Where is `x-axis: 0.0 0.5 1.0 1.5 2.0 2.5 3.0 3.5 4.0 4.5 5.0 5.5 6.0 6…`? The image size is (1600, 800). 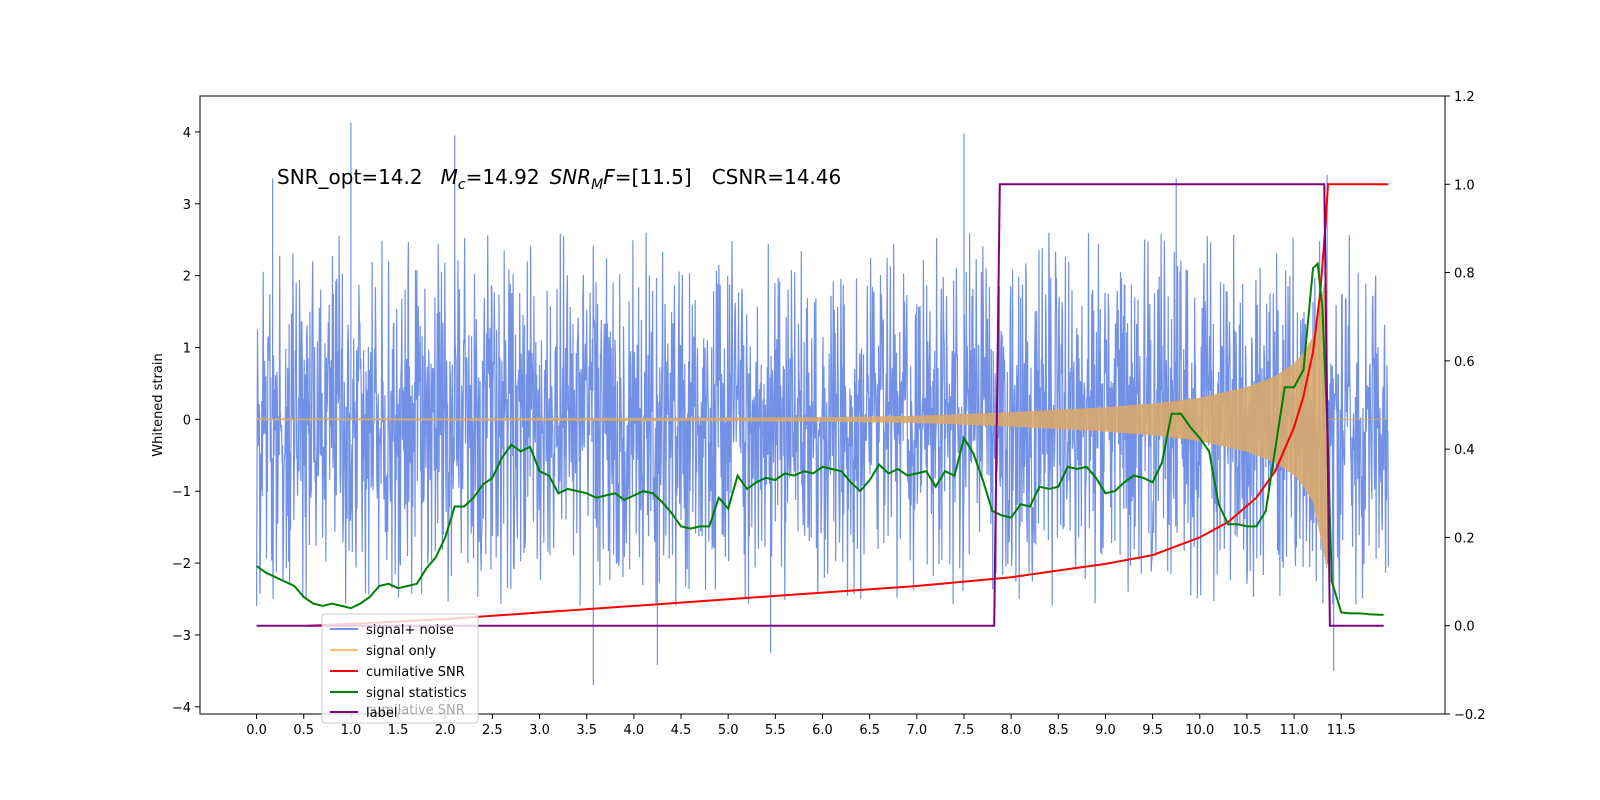 x-axis: 0.0 0.5 1.0 1.5 2.0 2.5 3.0 3.5 4.0 4.5 5.0 5.5 6.0 6… is located at coordinates (801, 726).